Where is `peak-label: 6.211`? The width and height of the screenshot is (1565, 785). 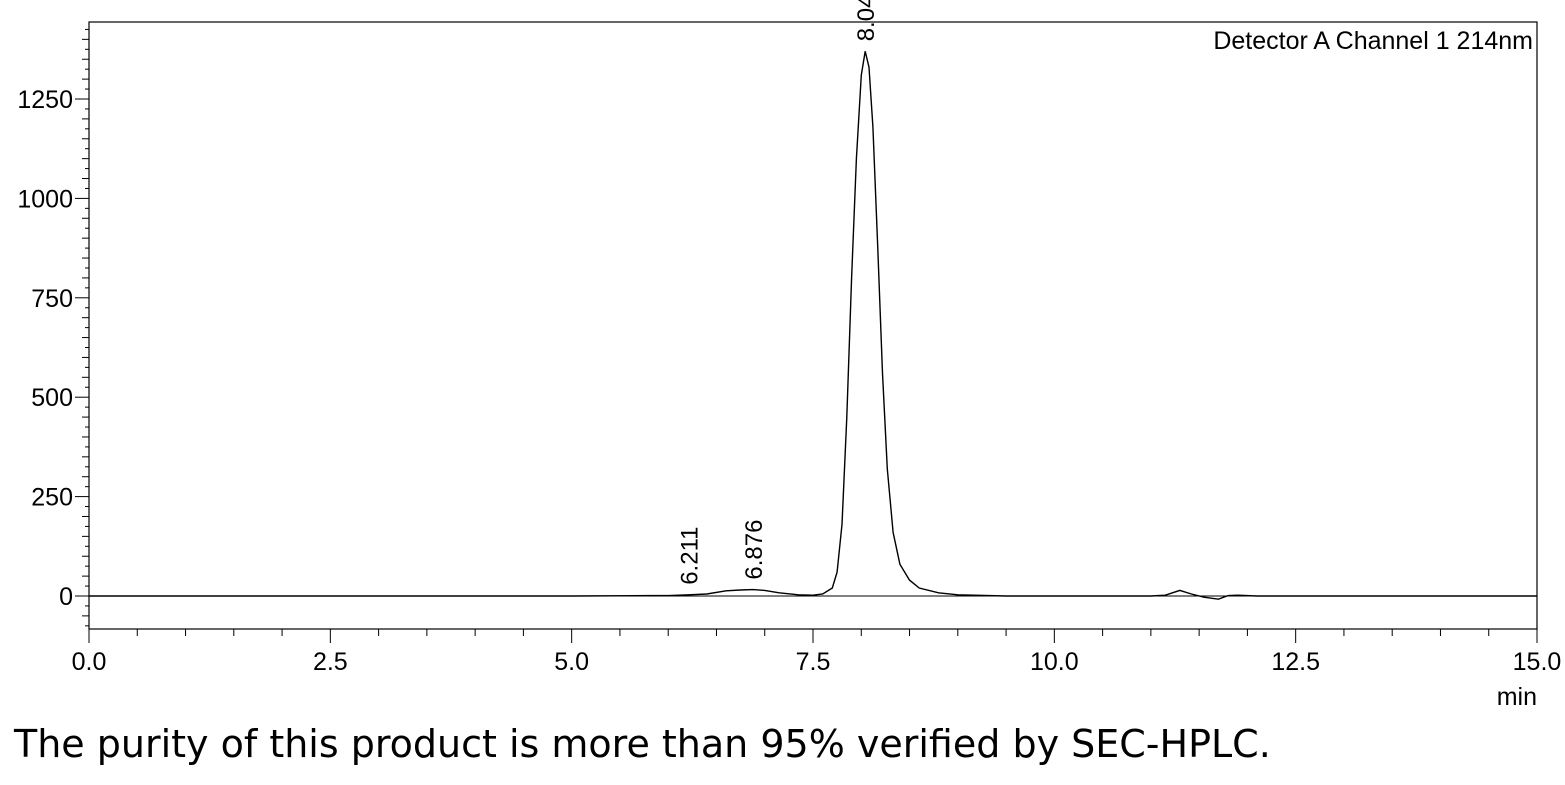 peak-label: 6.211 is located at coordinates (690, 556).